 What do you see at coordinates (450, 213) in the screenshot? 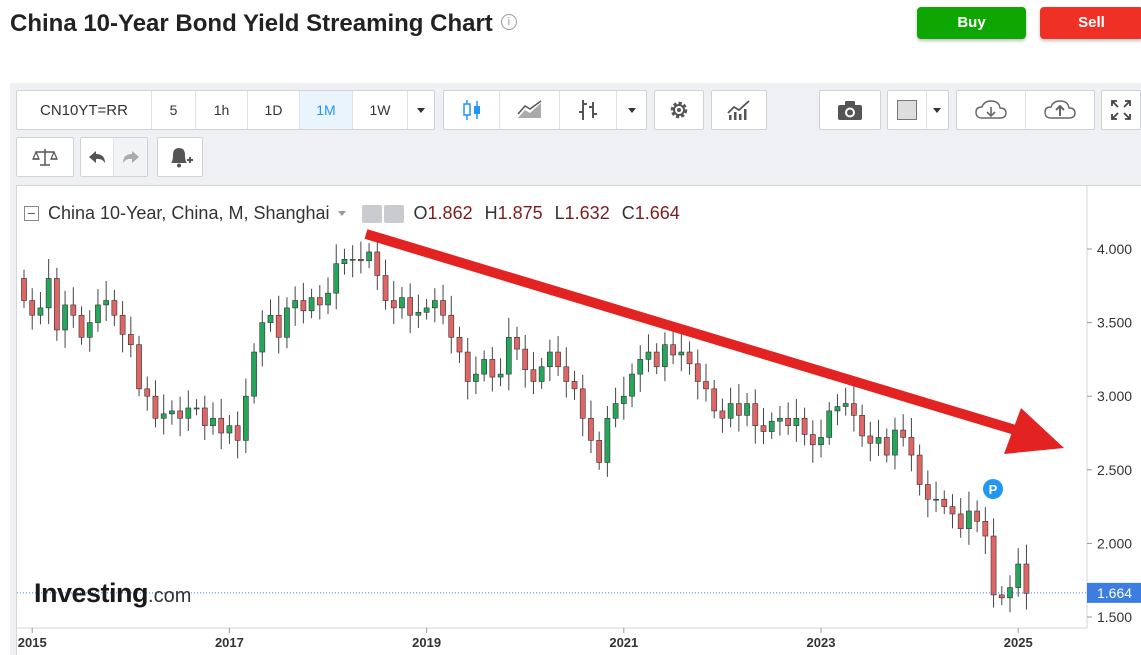
I see `open-value: 1.862` at bounding box center [450, 213].